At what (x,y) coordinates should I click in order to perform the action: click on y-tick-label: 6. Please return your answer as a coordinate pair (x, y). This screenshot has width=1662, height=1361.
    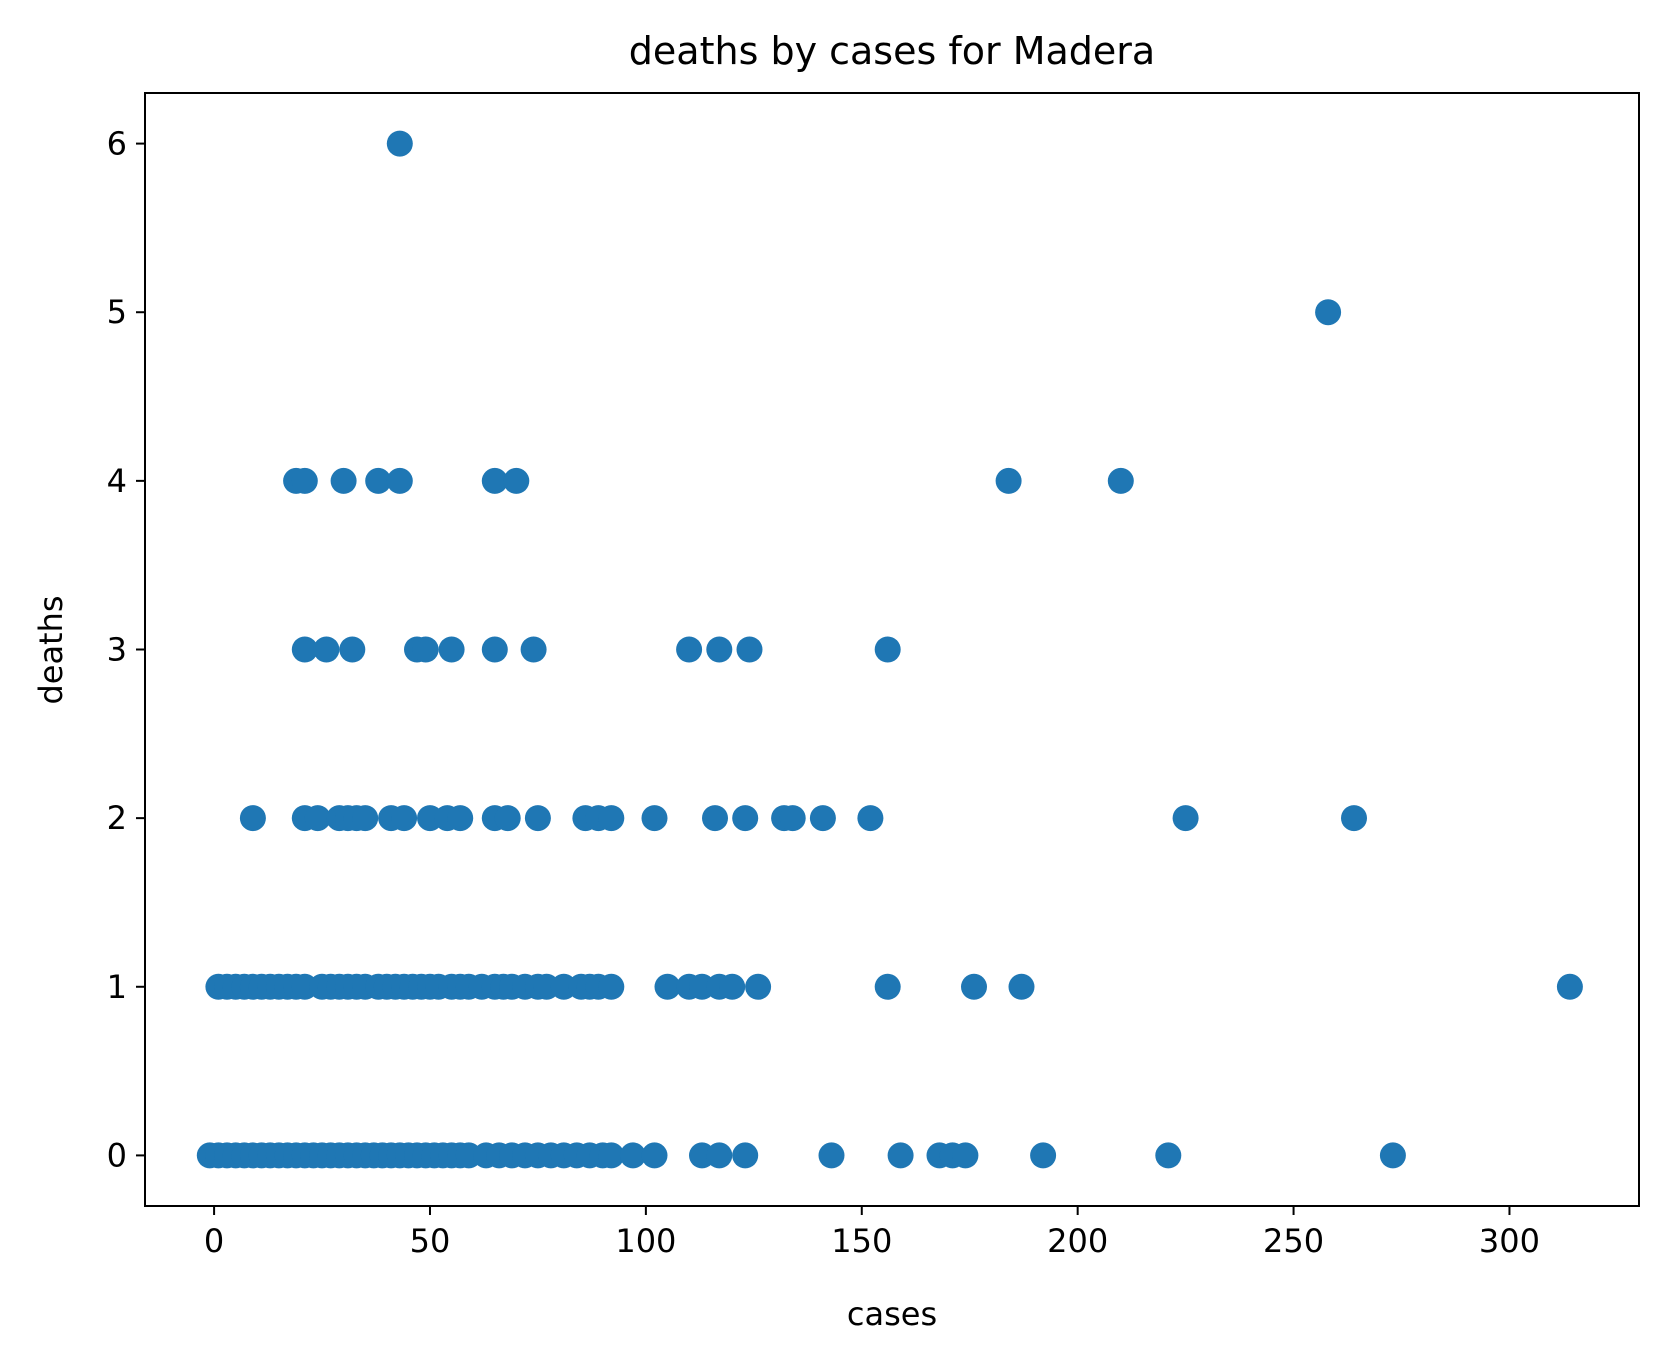
    Looking at the image, I should click on (117, 144).